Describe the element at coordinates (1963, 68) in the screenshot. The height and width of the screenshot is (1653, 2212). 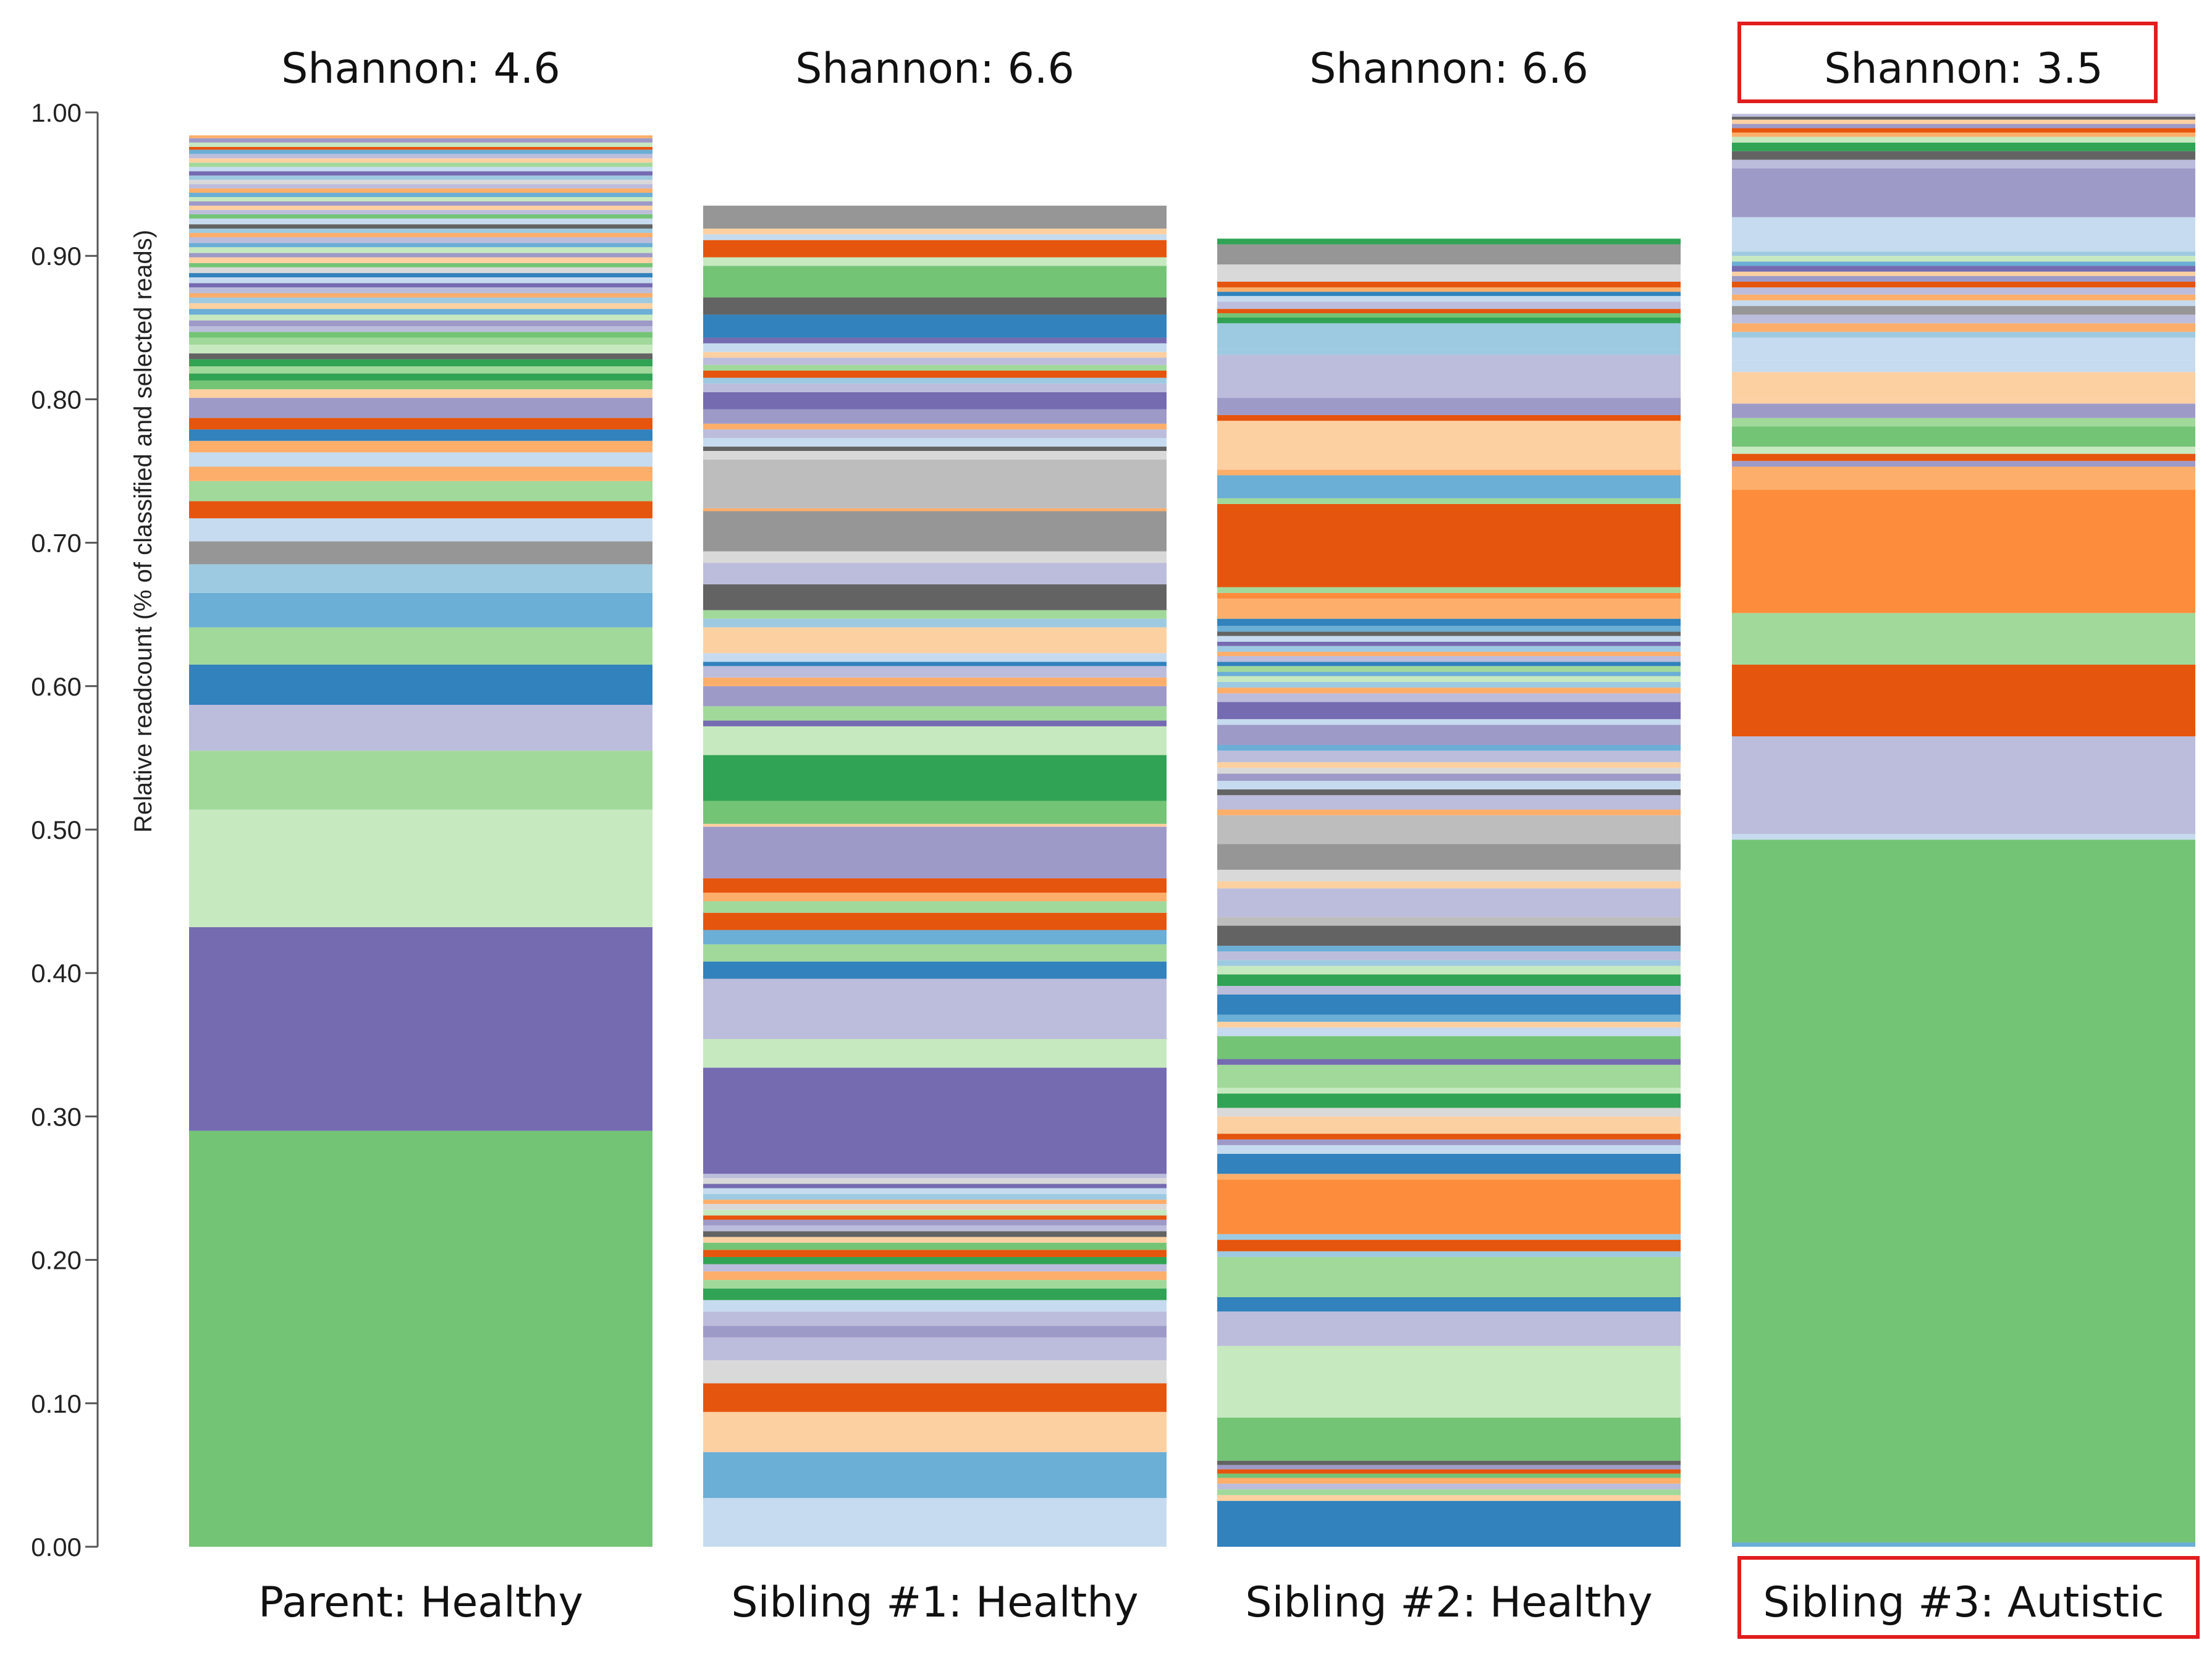
I see `shannon-title: Shannon: 3.5` at that location.